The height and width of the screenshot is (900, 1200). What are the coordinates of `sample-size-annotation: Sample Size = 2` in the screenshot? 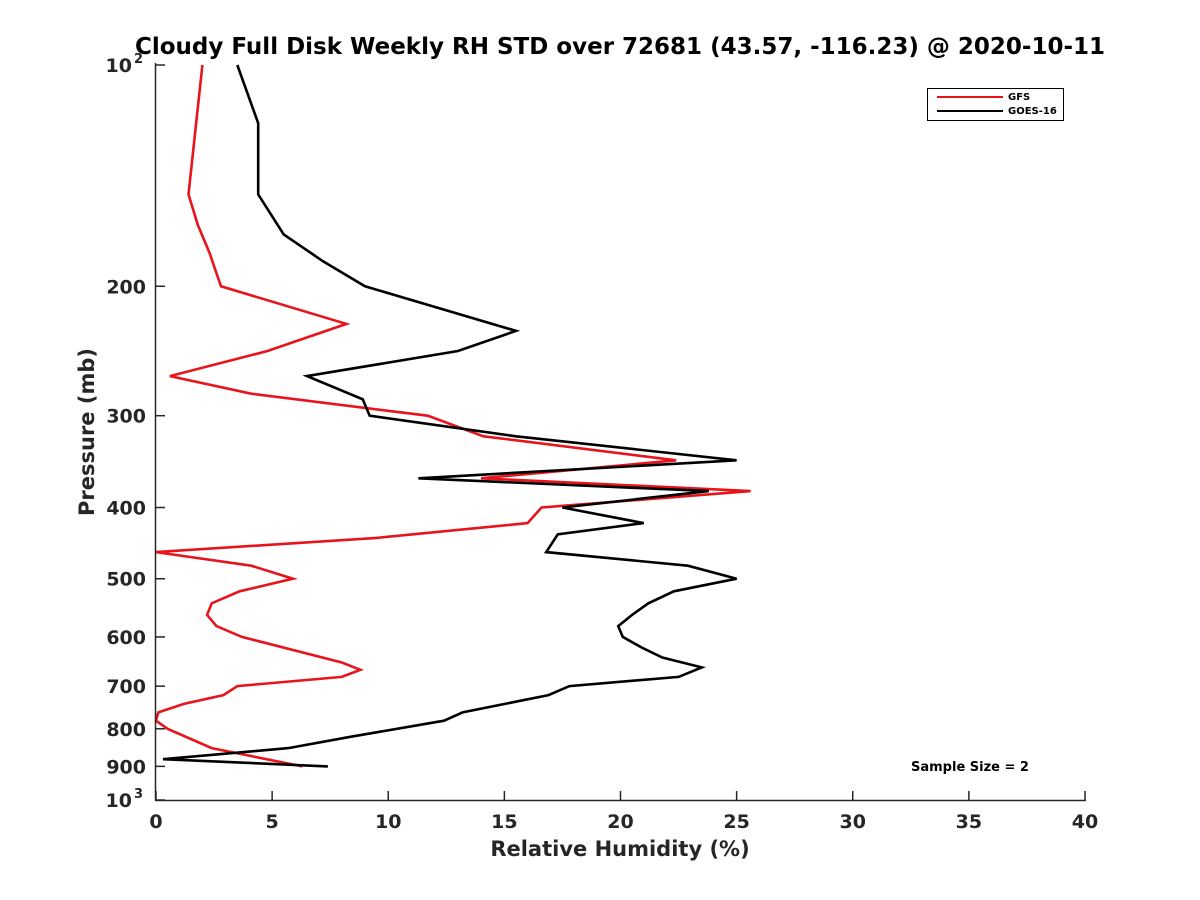 It's located at (970, 767).